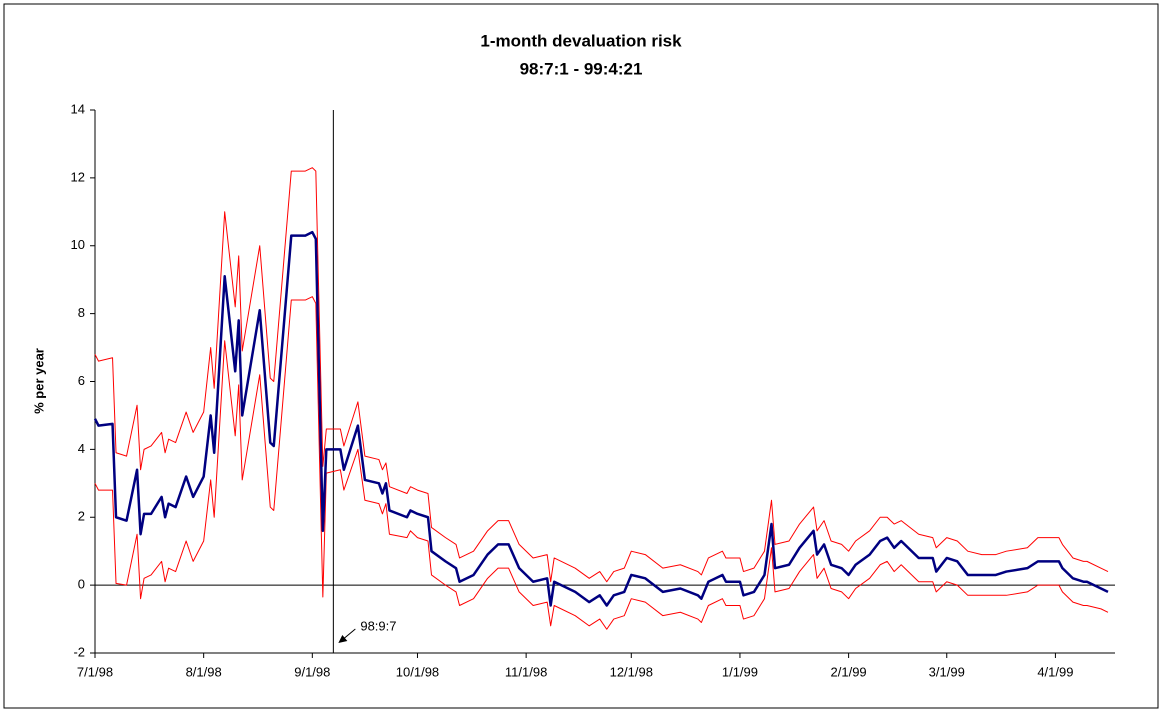 The height and width of the screenshot is (718, 1163). What do you see at coordinates (81, 584) in the screenshot?
I see `y-tick-label: 0` at bounding box center [81, 584].